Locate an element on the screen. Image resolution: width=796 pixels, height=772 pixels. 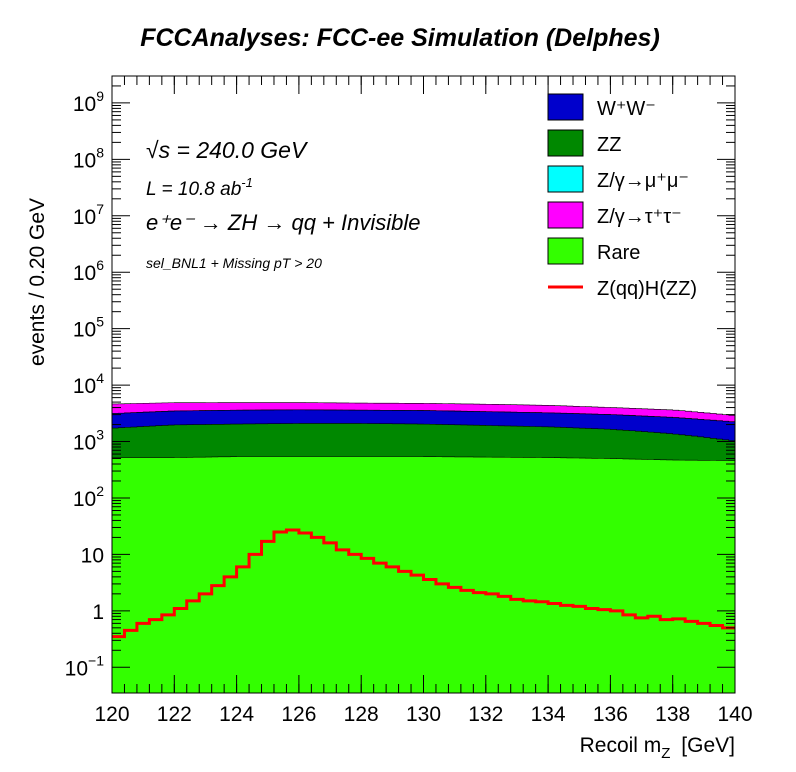
y-tick-label: 10³ is located at coordinates (88, 441).